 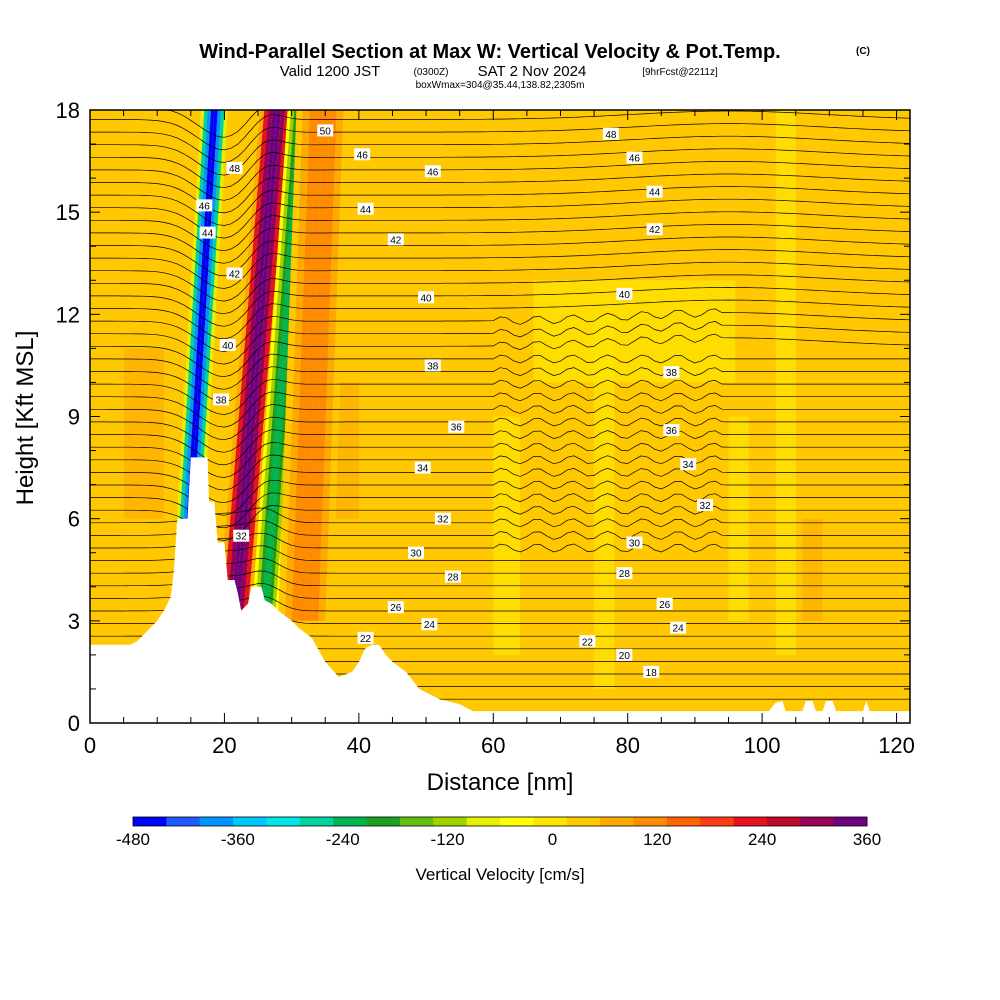 I want to click on box-info: boxWmax=304@35.44,138.82,2305m, so click(x=500, y=85).